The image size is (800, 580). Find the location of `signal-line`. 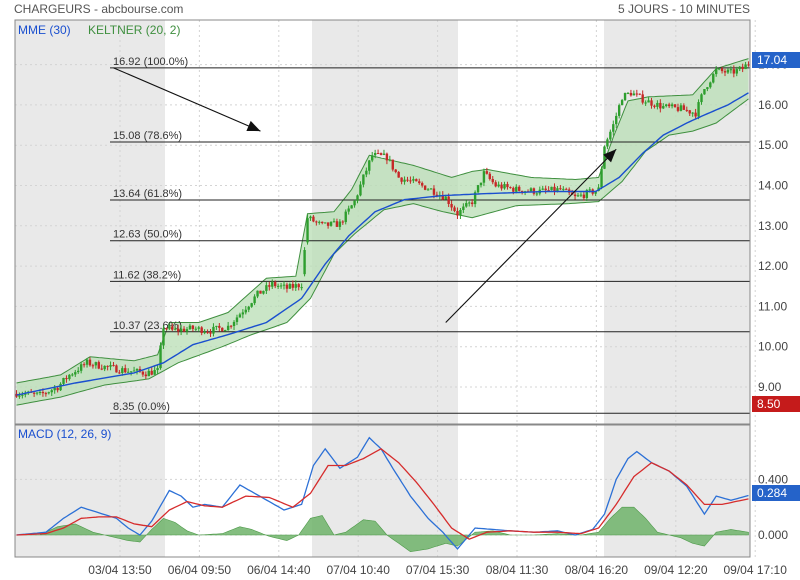

signal-line is located at coordinates (382, 494).